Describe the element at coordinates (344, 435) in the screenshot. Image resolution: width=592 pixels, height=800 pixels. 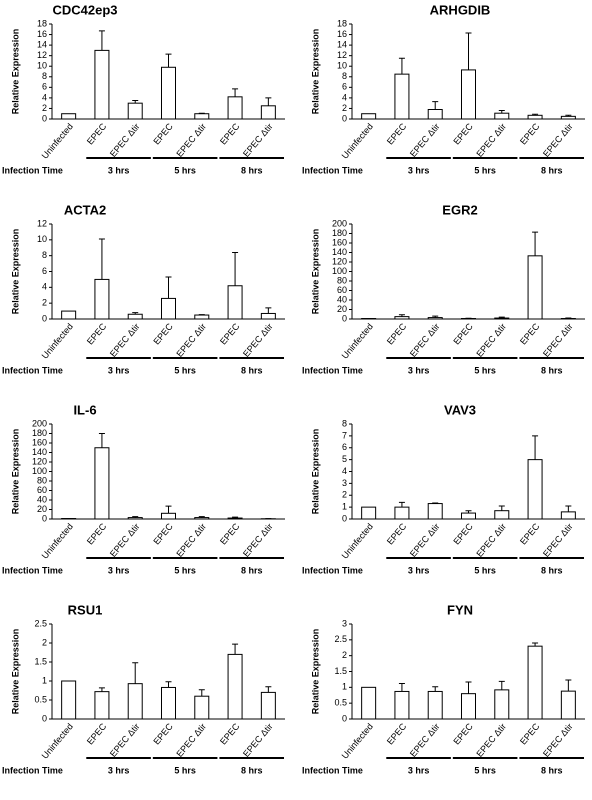
I see `y-tick-label: 7` at that location.